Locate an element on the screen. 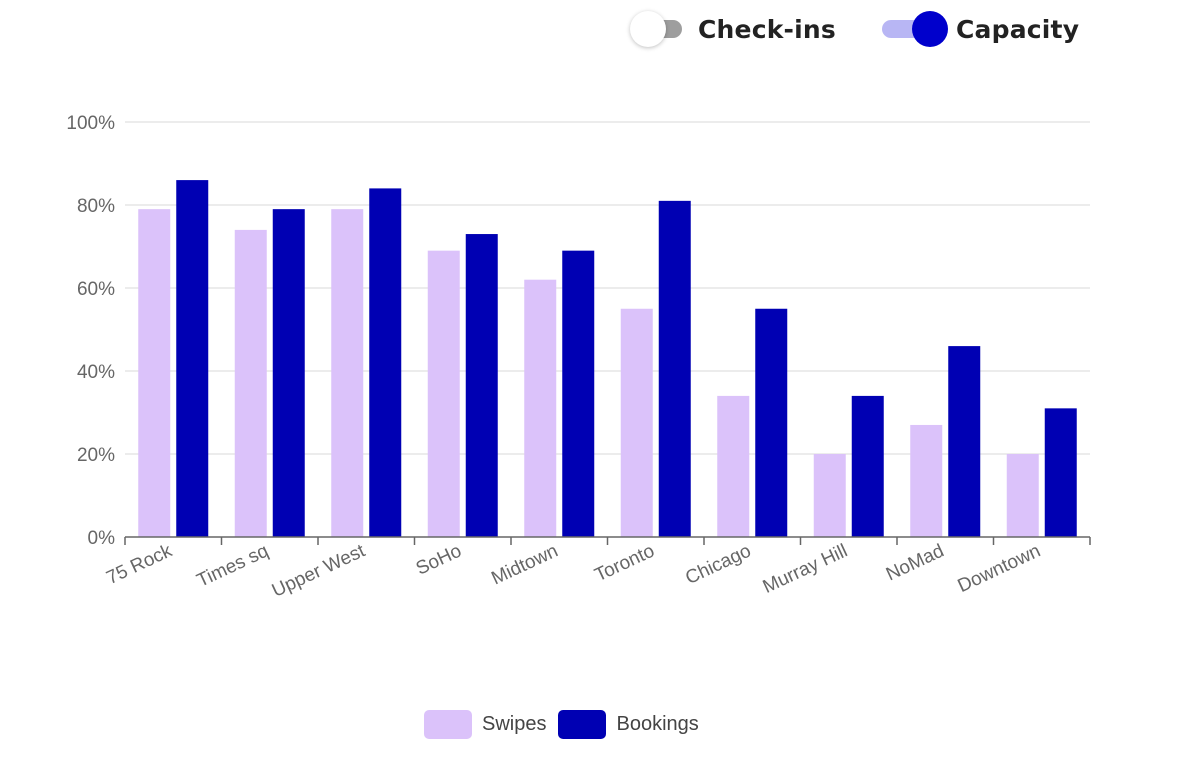  metric-toggle-row: Check-ins Capacity is located at coordinates (849, 29).